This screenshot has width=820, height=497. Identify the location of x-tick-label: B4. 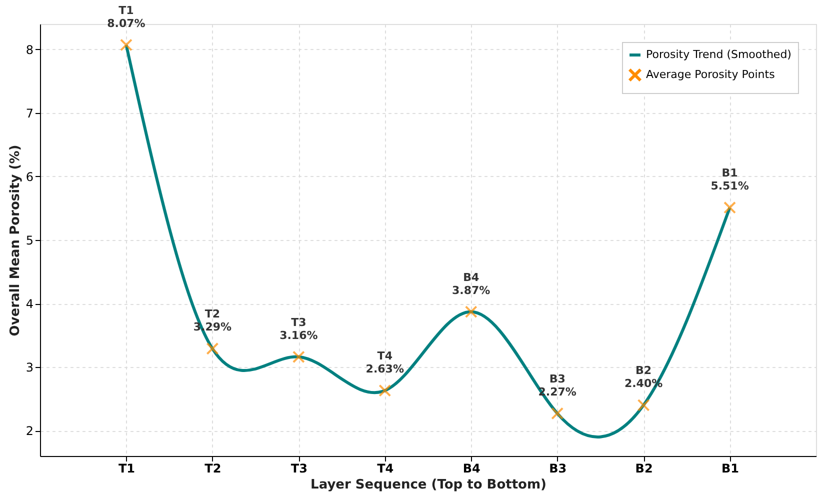
(471, 469).